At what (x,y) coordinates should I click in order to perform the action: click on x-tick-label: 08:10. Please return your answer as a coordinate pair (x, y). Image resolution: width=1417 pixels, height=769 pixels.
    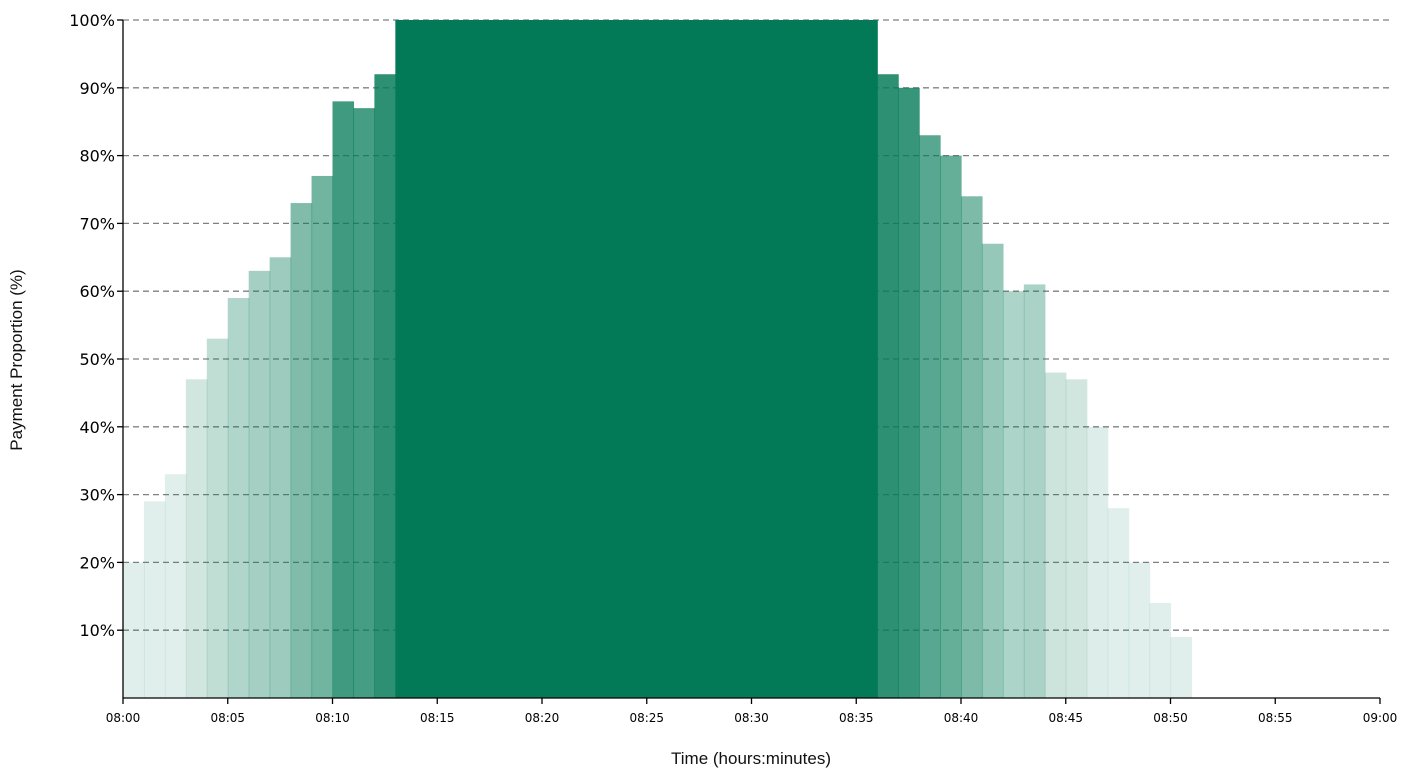
    Looking at the image, I should click on (332, 718).